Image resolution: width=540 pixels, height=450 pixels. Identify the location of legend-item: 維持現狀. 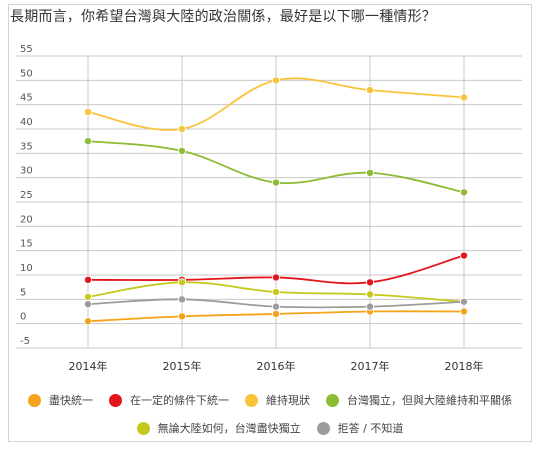
(277, 400).